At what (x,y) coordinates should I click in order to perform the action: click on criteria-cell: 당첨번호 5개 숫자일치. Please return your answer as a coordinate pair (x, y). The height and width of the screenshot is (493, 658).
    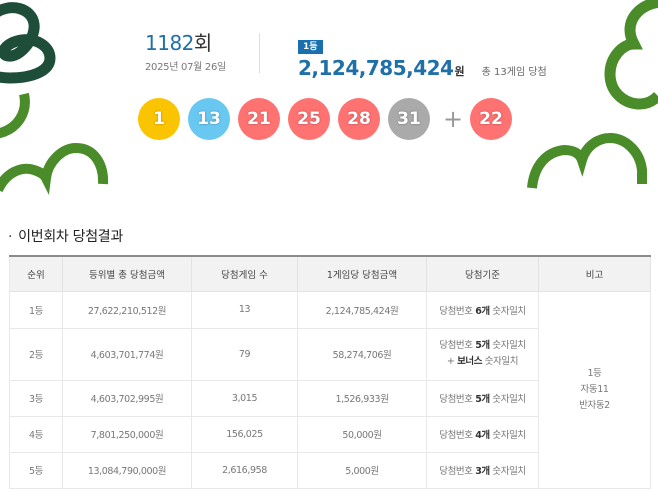
    Looking at the image, I should click on (482, 398).